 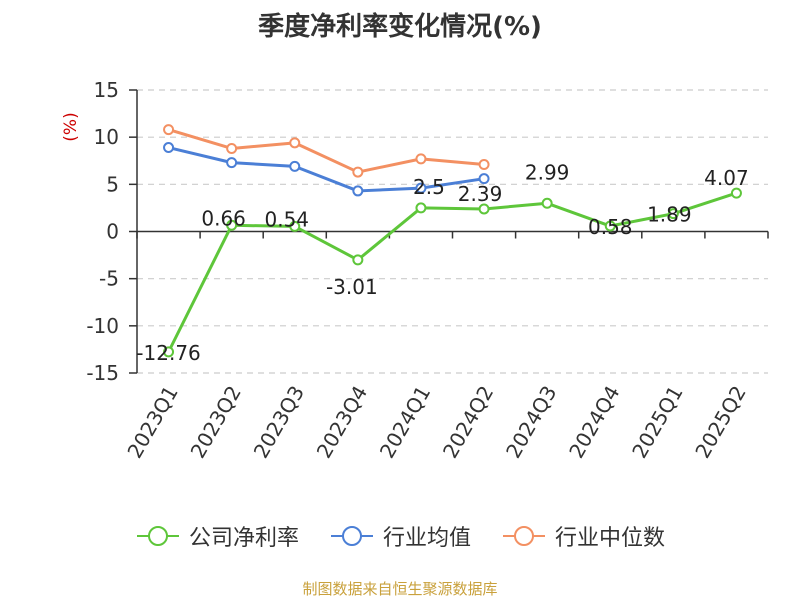 I want to click on data-label: 2.99, so click(x=547, y=172).